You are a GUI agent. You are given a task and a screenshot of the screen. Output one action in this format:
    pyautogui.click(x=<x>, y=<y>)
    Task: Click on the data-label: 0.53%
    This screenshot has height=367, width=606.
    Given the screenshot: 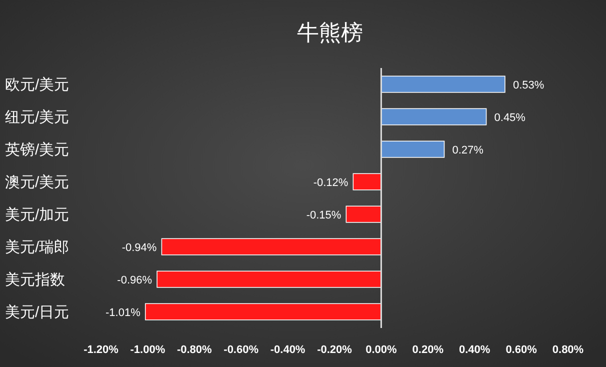 What is the action you would take?
    pyautogui.click(x=528, y=85)
    